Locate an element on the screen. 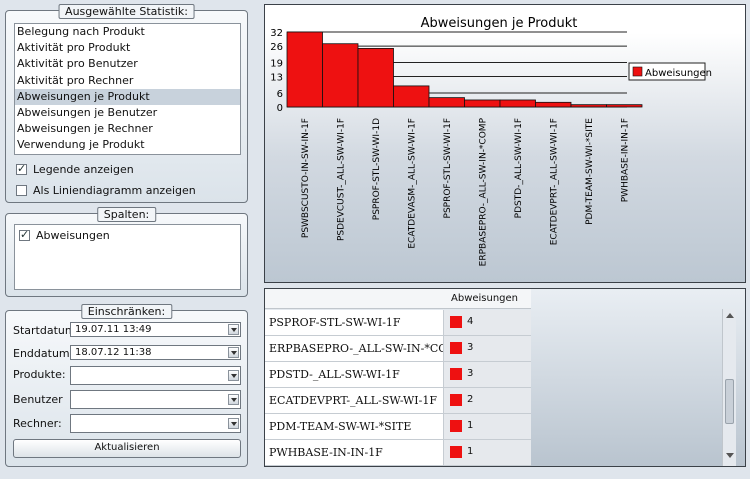 Image resolution: width=750 pixels, height=479 pixels. line-chart-checkbox is located at coordinates (21, 190).